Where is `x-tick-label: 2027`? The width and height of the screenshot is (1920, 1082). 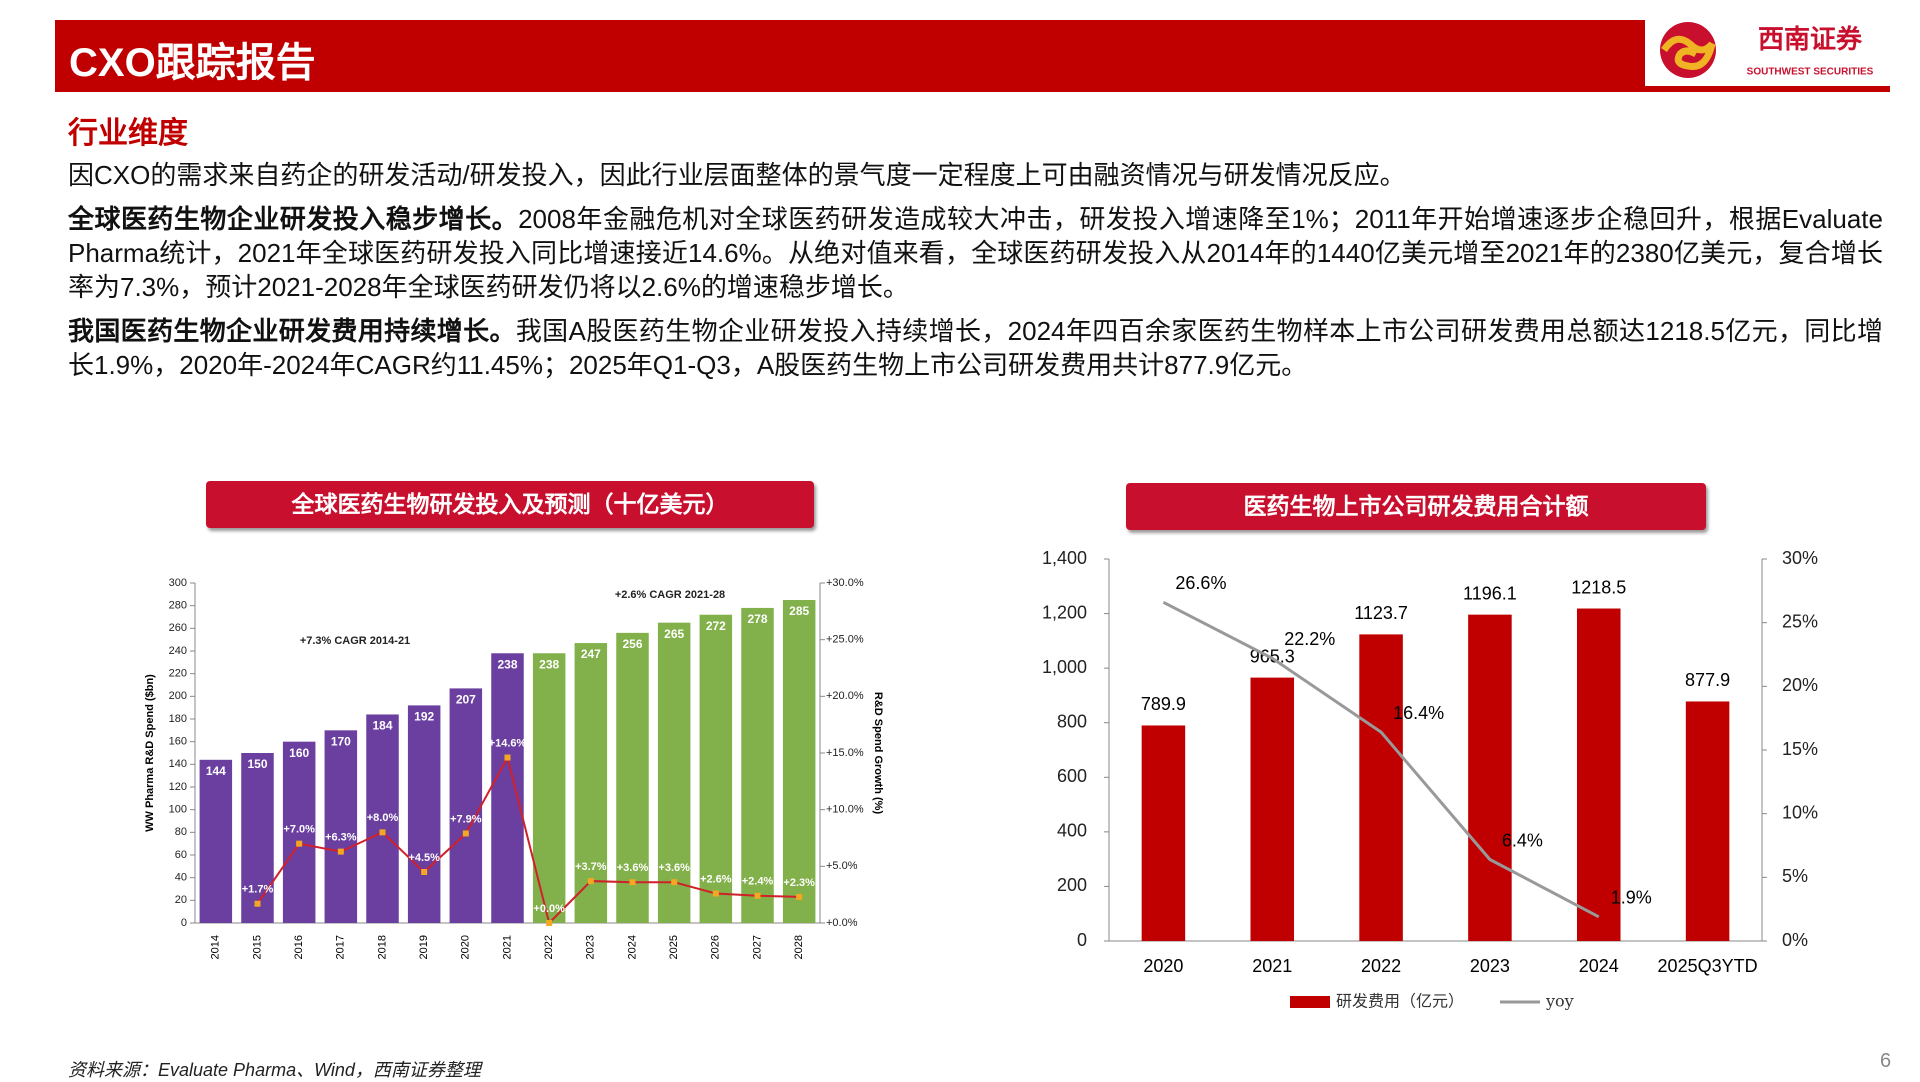 x-tick-label: 2027 is located at coordinates (757, 947).